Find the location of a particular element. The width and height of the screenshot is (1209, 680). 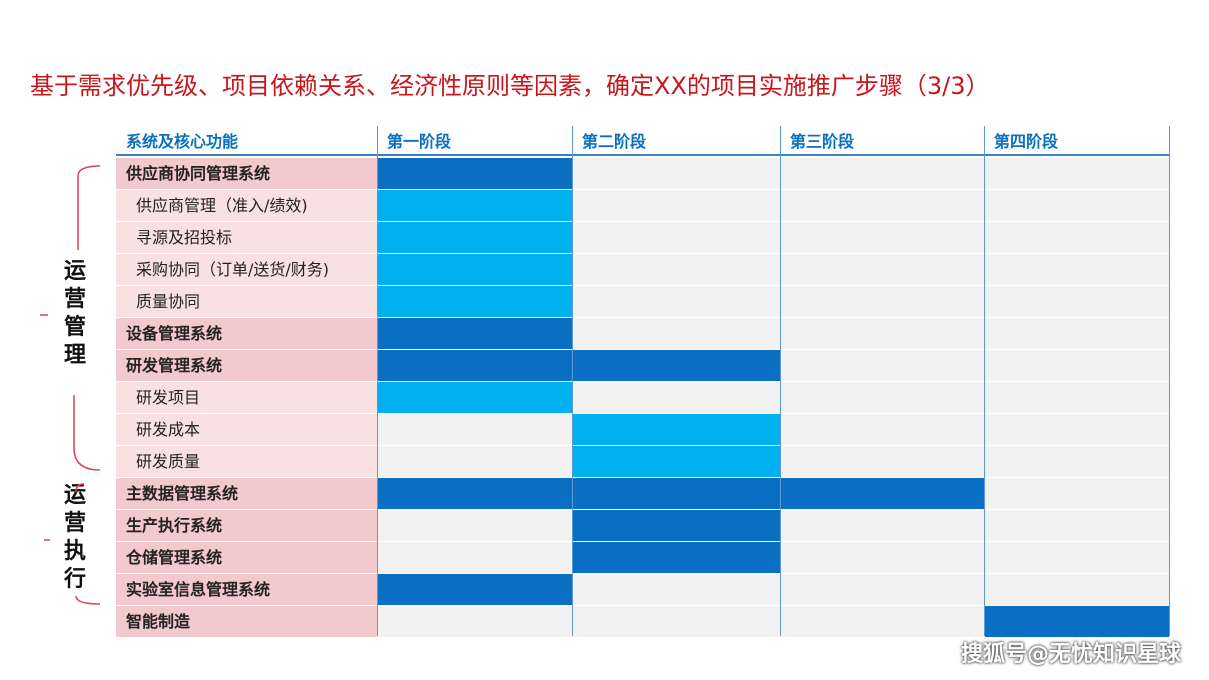

column-header-system: 系统及核心功能 is located at coordinates (182, 141).